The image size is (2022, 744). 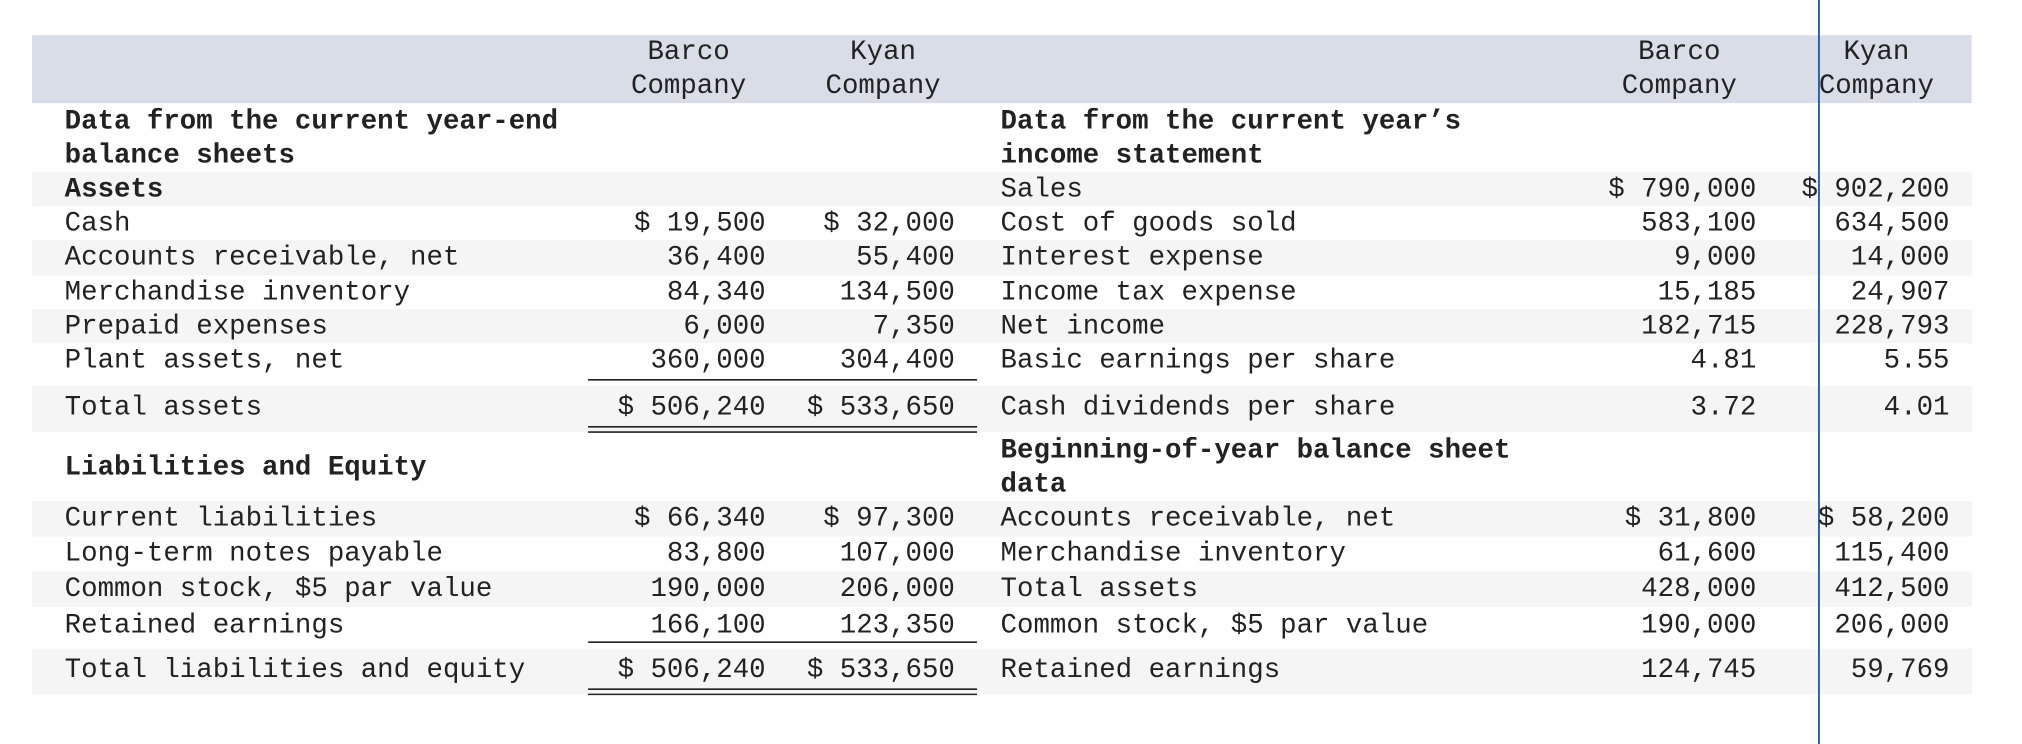 I want to click on row-label: Total liabilities and equity, so click(x=295, y=670).